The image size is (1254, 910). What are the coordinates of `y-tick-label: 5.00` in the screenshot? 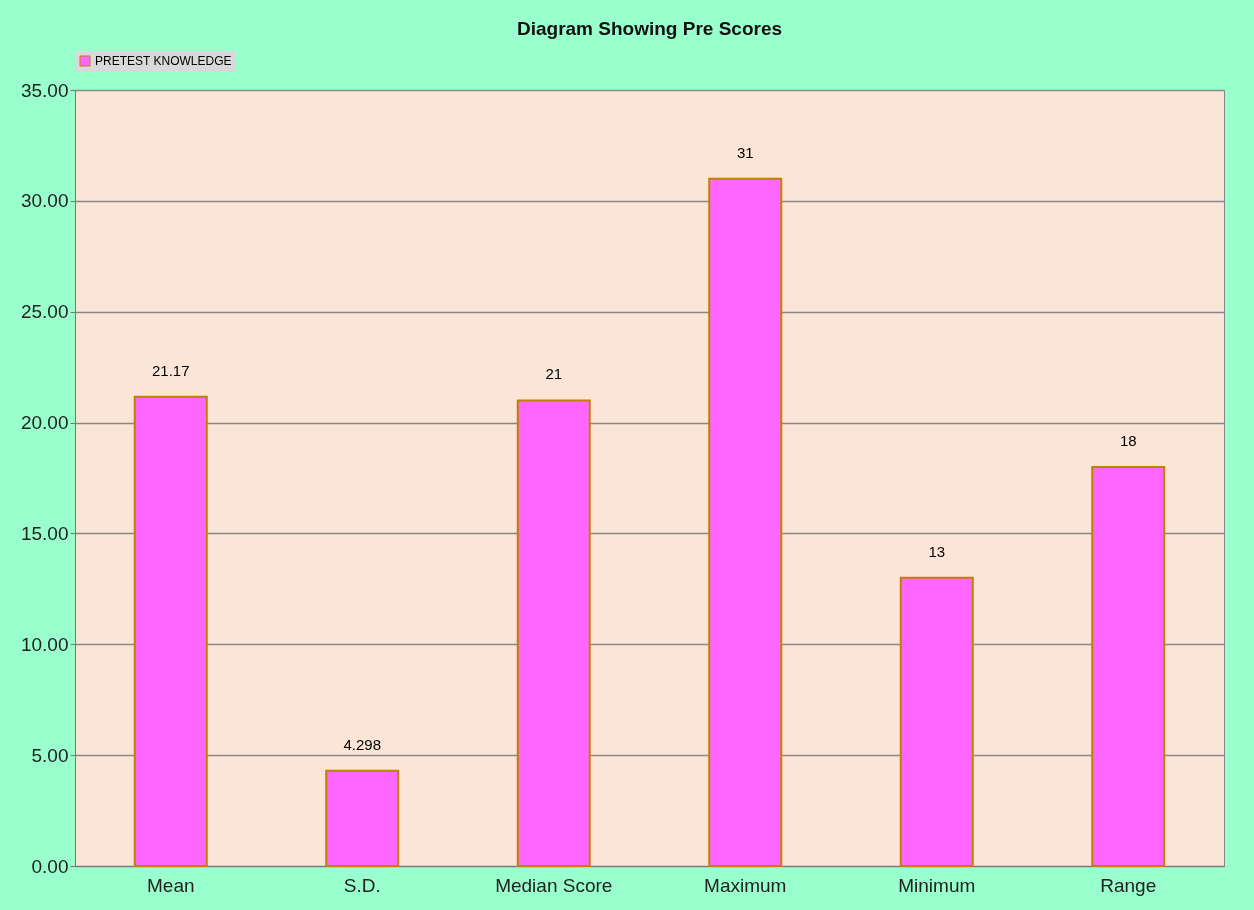 It's located at (50, 755).